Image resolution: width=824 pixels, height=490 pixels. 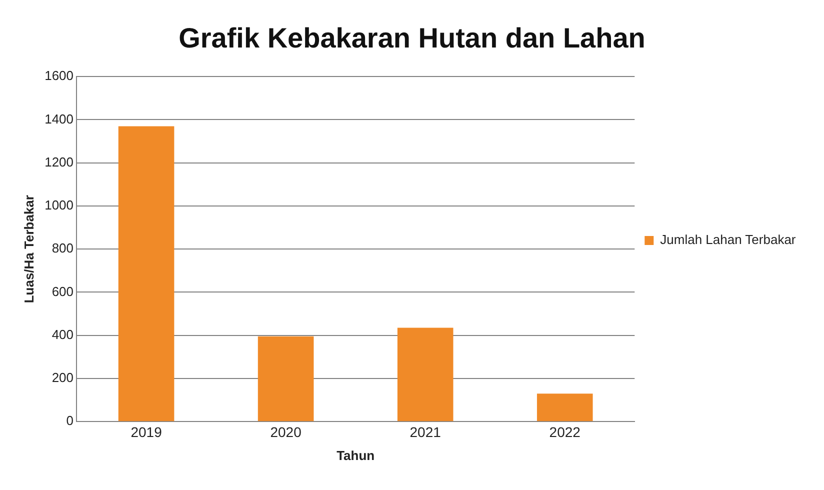 What do you see at coordinates (355, 455) in the screenshot?
I see `x-axis-title: Tahun` at bounding box center [355, 455].